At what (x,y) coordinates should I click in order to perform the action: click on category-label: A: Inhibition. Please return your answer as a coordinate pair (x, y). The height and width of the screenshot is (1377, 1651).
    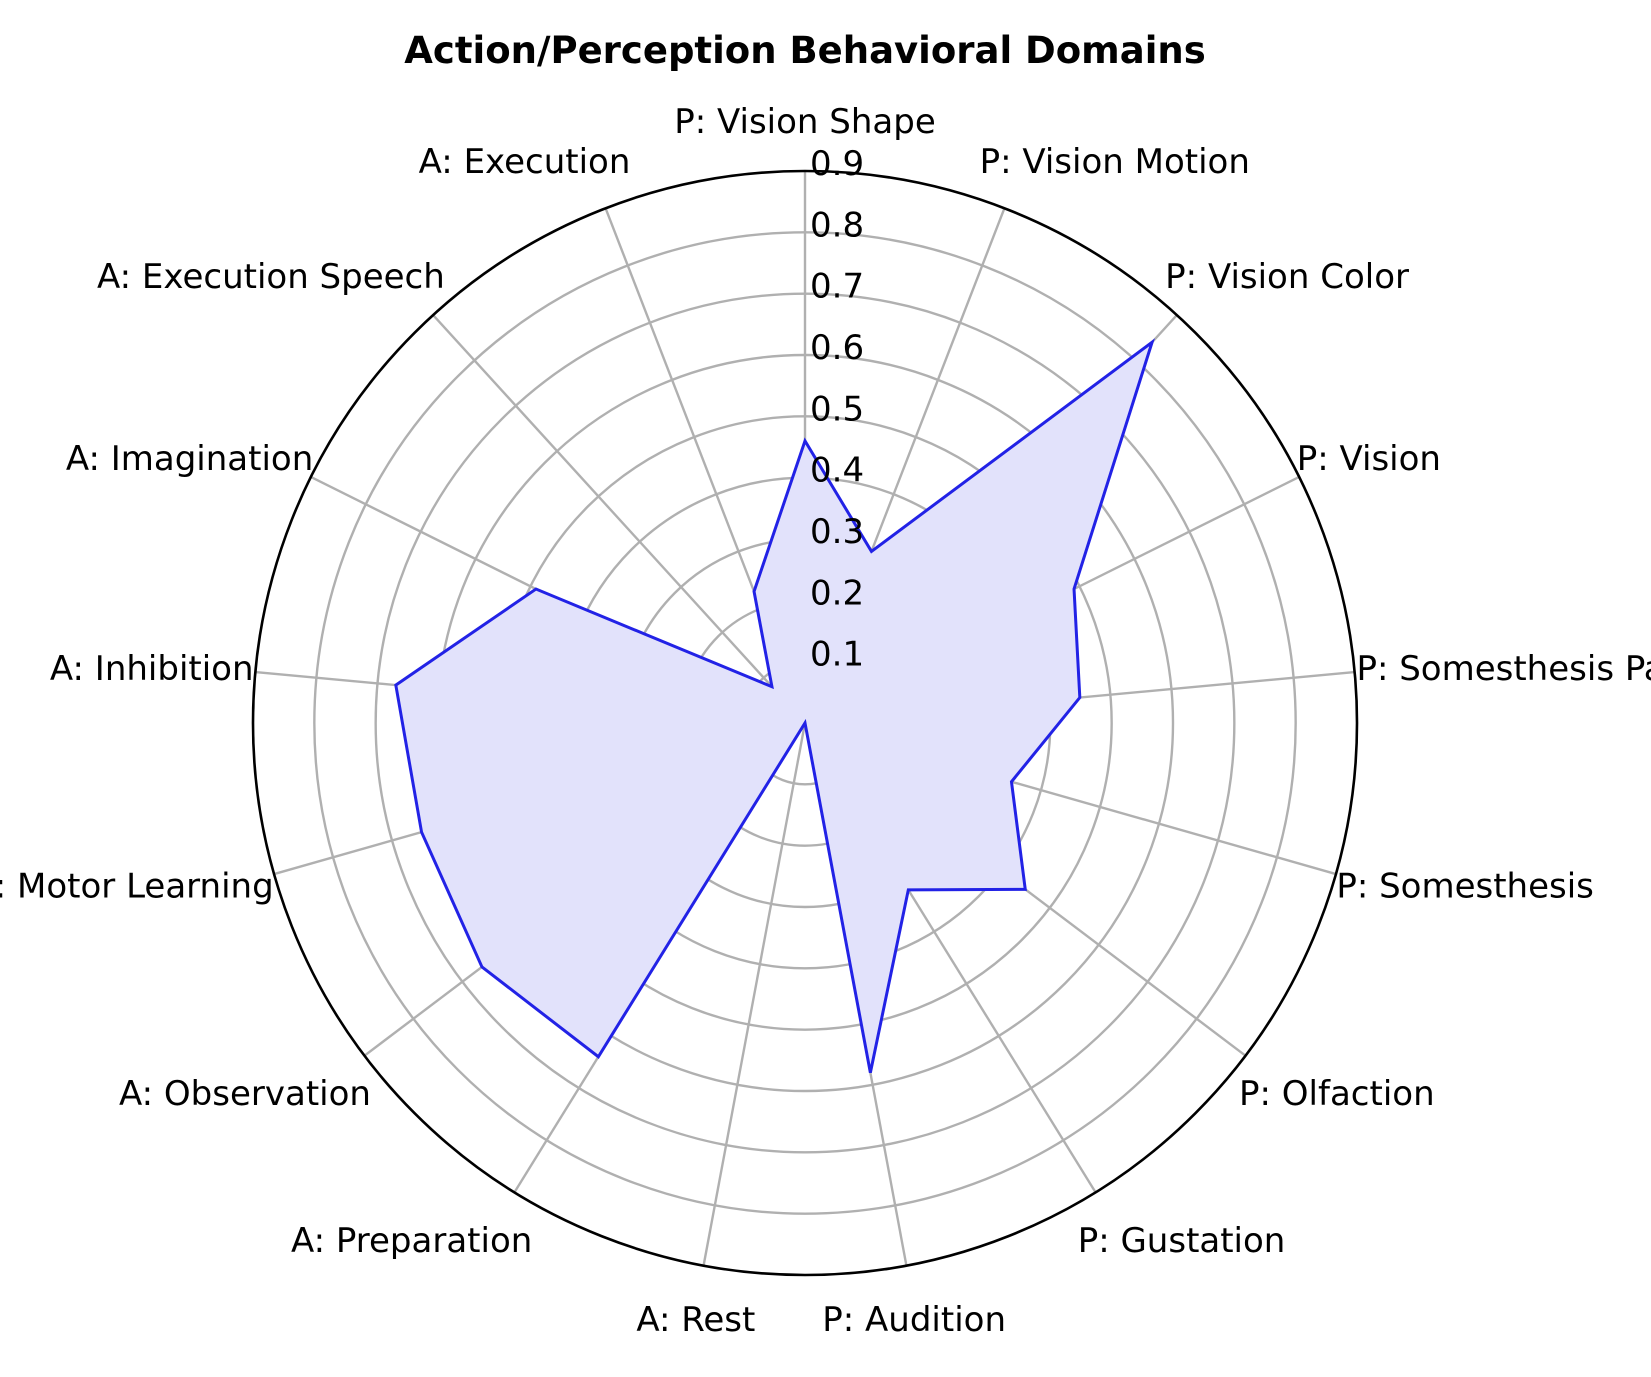
    Looking at the image, I should click on (152, 669).